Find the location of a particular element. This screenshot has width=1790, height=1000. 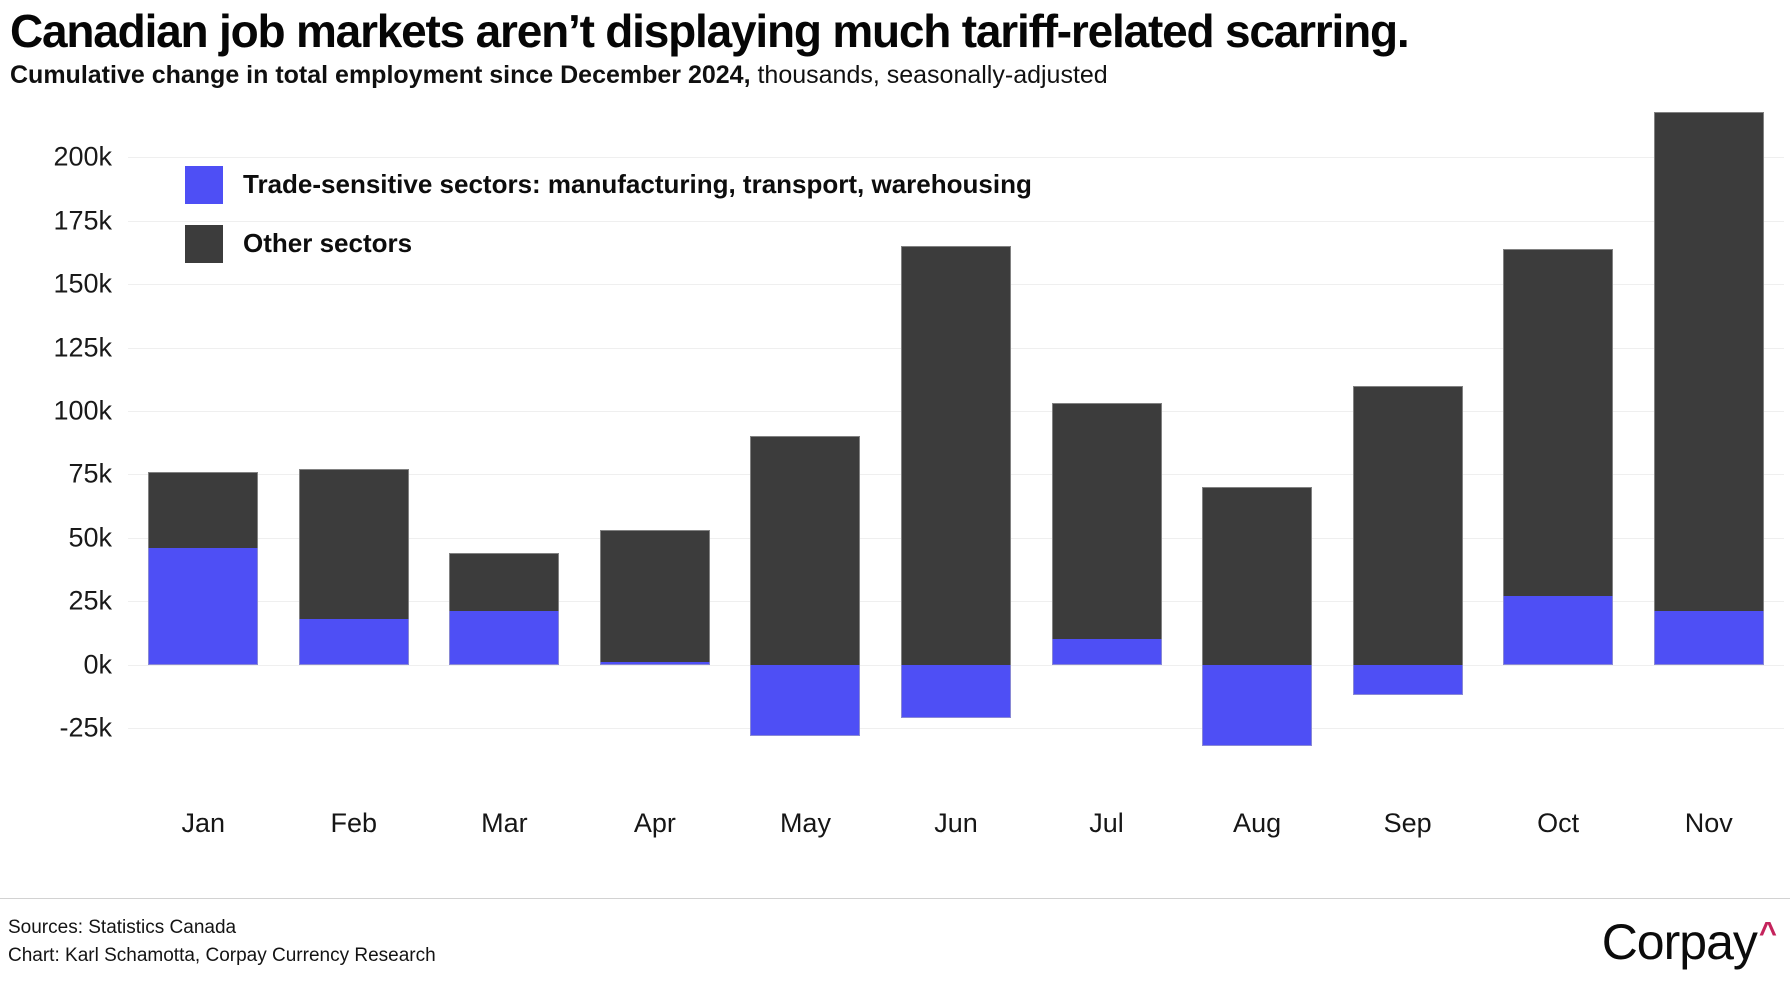

corpay-logo: Corpay^ is located at coordinates (1689, 942).